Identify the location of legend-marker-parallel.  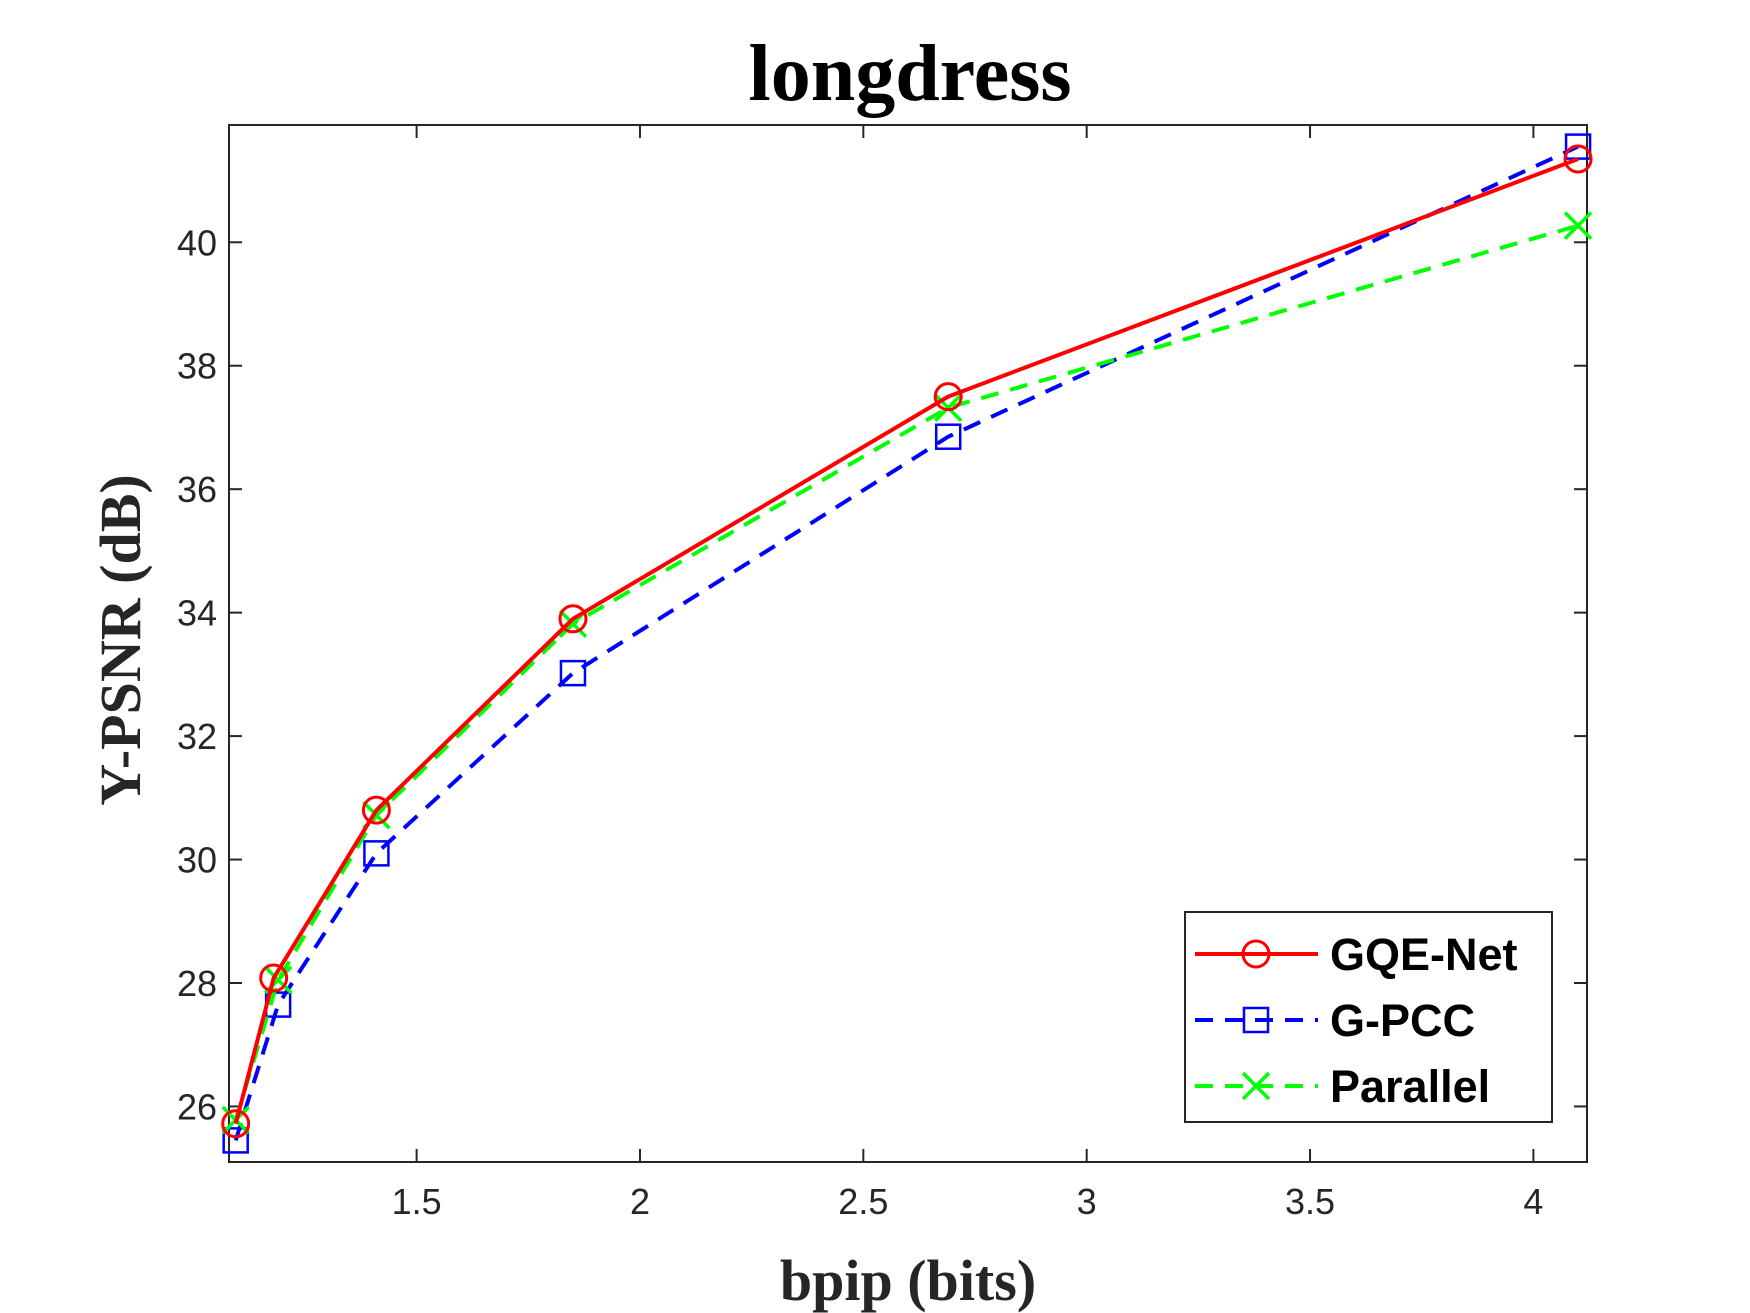
(1256, 1086).